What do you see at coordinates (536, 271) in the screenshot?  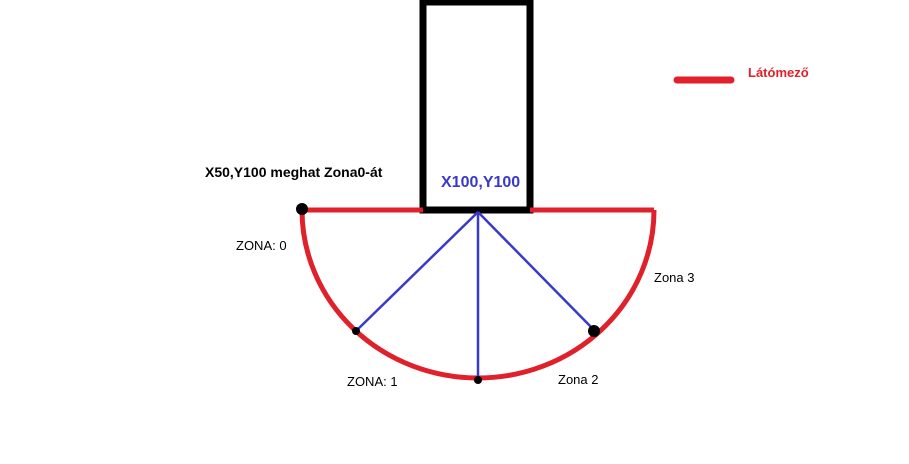 I see `zone-ray-right` at bounding box center [536, 271].